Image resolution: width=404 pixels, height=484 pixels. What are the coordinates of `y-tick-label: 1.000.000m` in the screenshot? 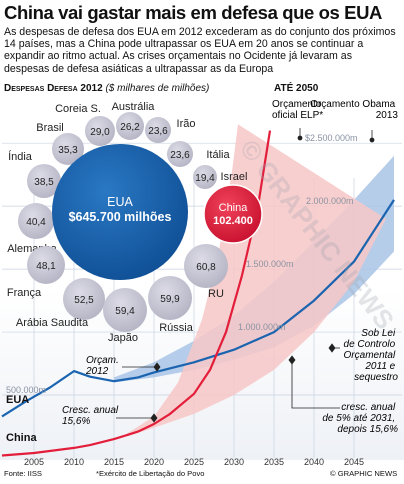 It's located at (262, 327).